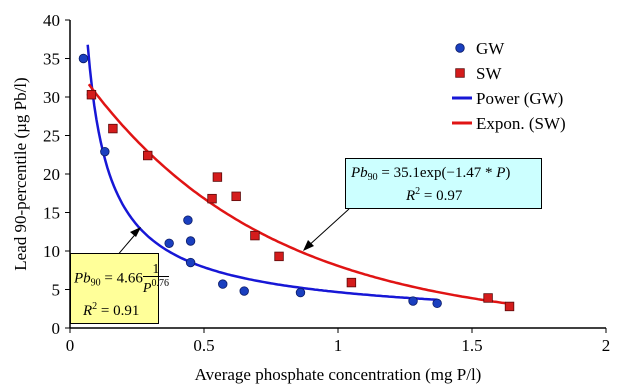 Image resolution: width=619 pixels, height=384 pixels. Describe the element at coordinates (51, 213) in the screenshot. I see `y-tick-label: 15` at that location.